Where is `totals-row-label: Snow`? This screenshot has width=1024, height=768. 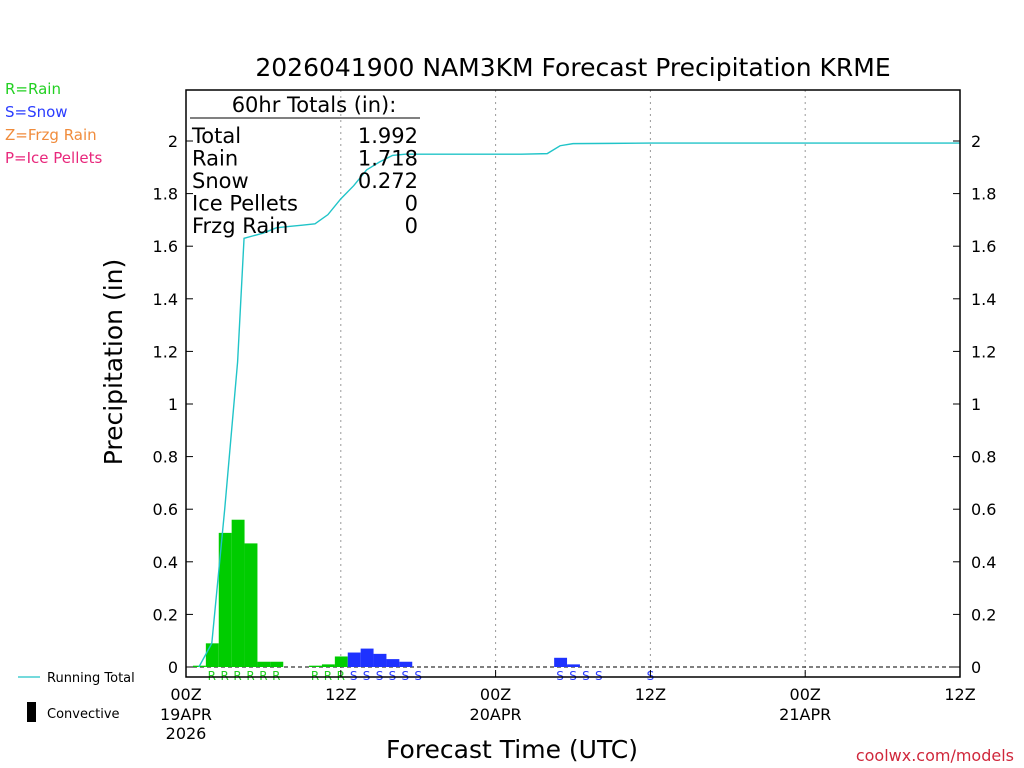
totals-row-label: Snow is located at coordinates (220, 181).